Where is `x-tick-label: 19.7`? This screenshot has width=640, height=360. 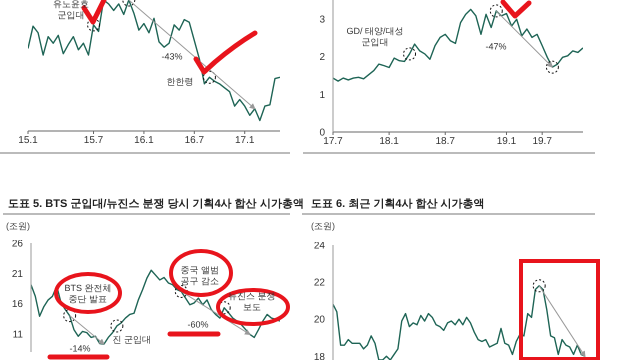 x-tick-label: 19.7 is located at coordinates (542, 142).